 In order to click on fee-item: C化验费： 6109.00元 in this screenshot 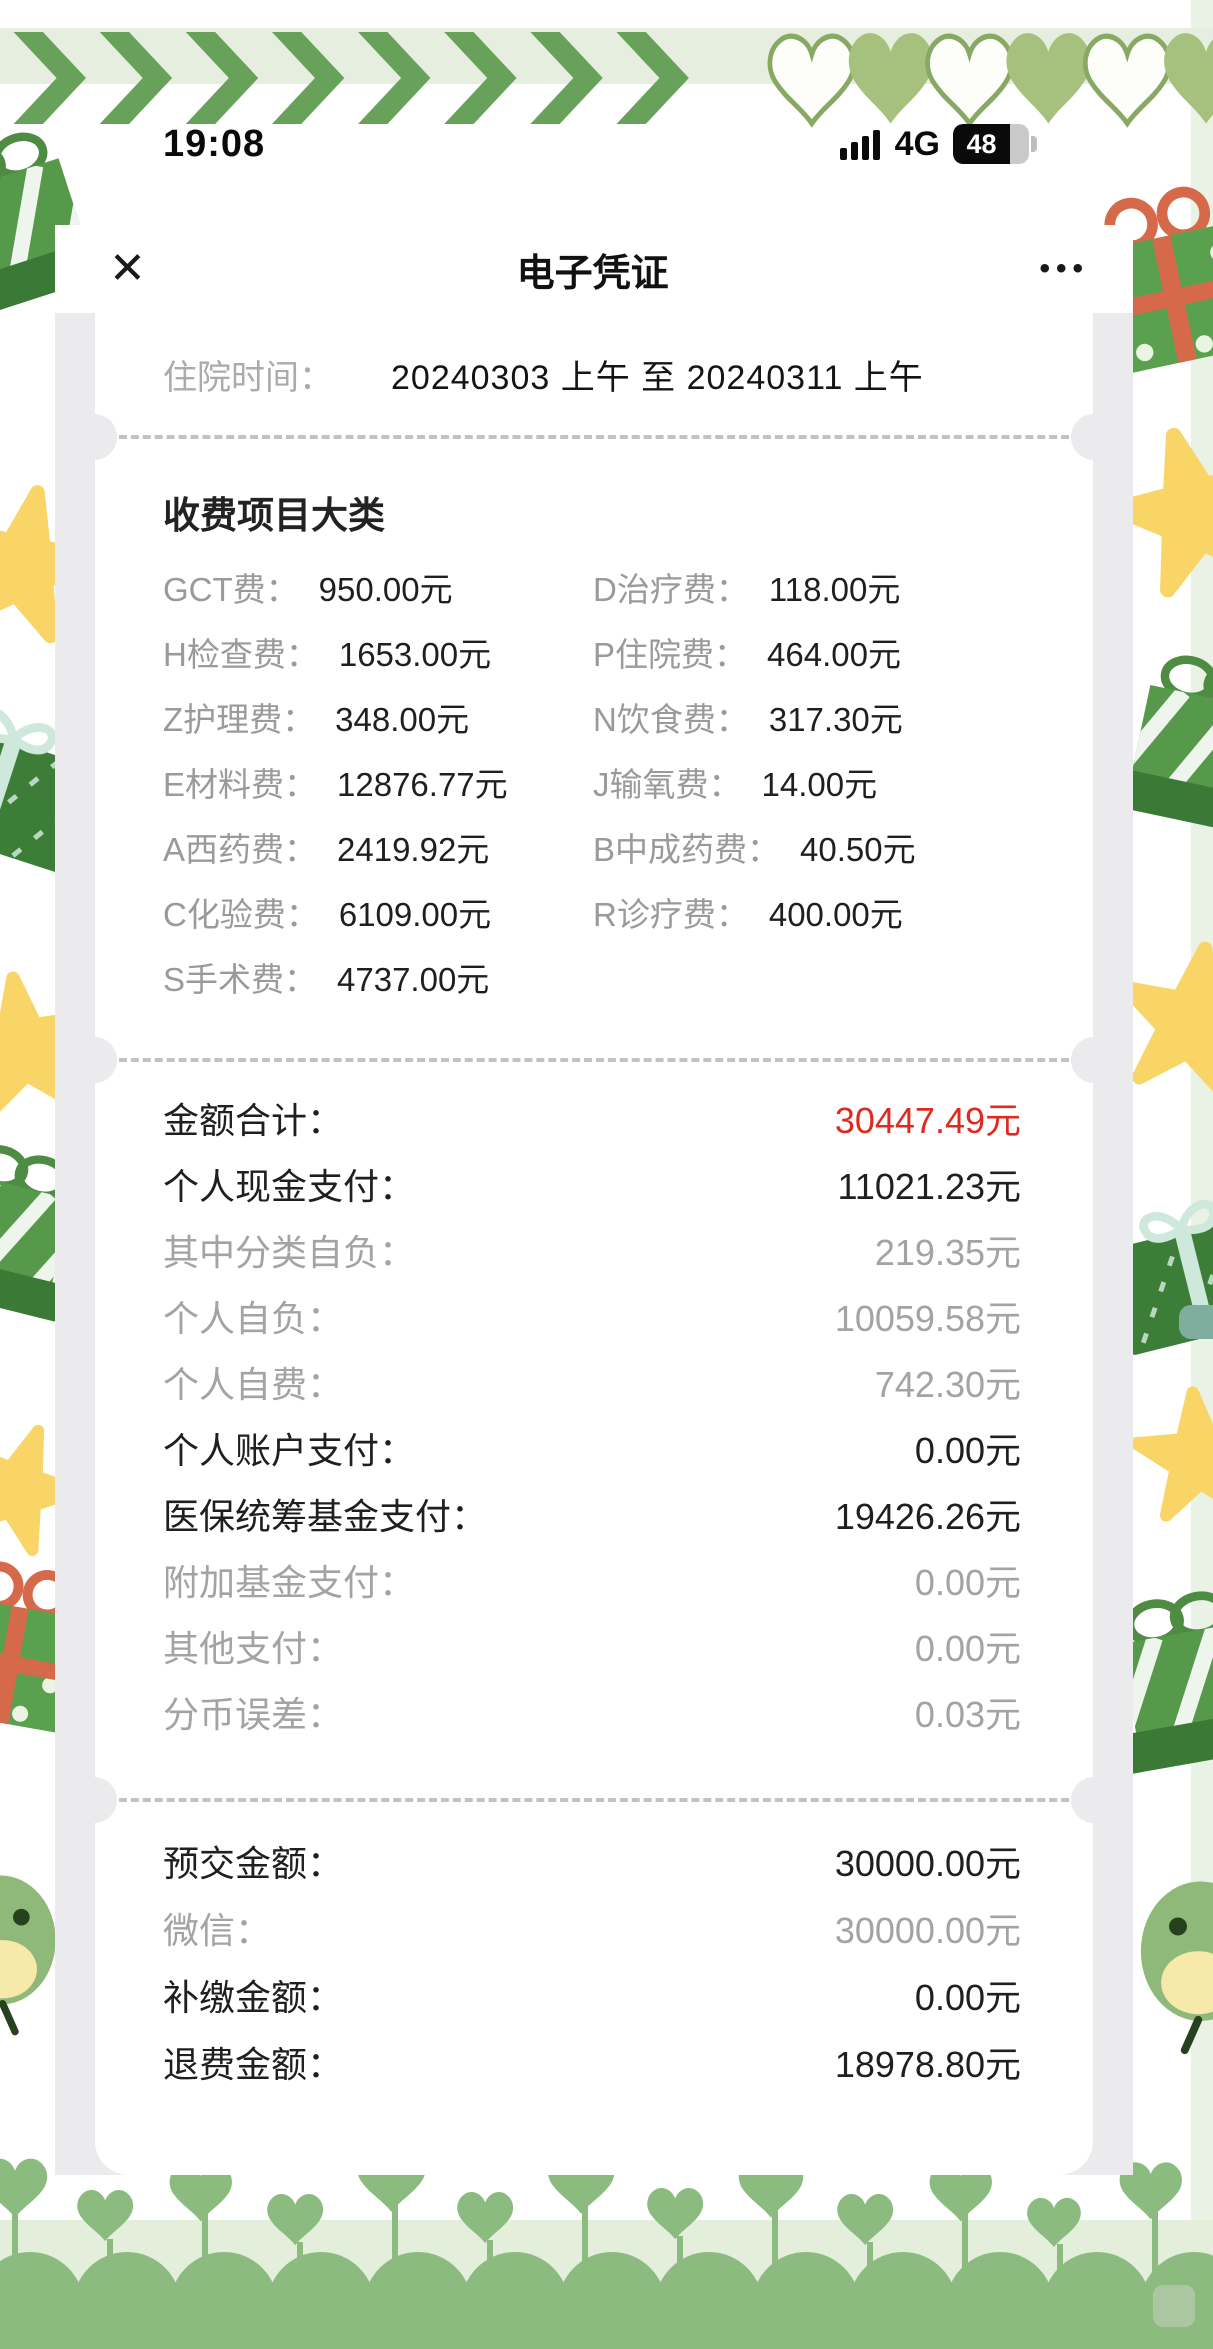, I will do `click(327, 914)`.